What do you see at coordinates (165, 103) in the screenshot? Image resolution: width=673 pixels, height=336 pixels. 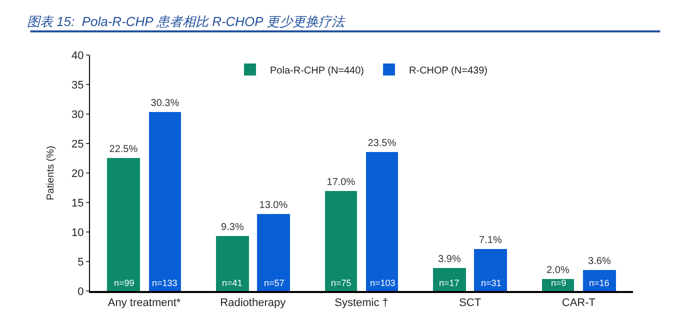 I see `data-label: 30.3%` at bounding box center [165, 103].